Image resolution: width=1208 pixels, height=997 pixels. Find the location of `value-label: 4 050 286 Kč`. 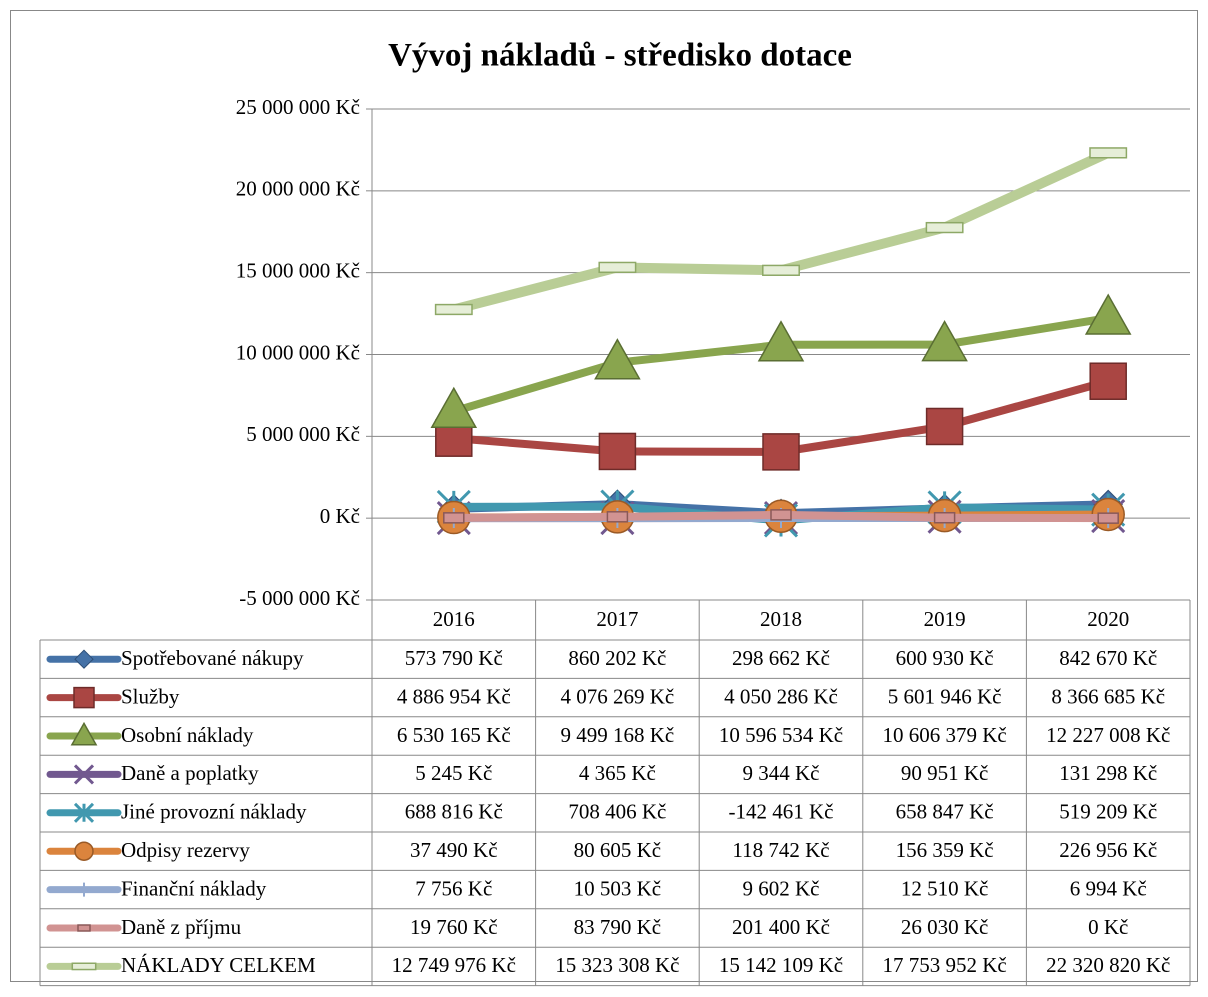

value-label: 4 050 286 Kč is located at coordinates (781, 696).